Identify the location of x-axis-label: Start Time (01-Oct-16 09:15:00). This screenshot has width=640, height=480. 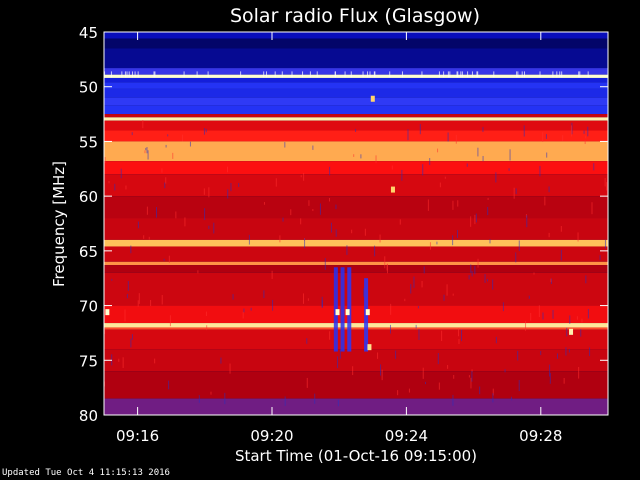
(356, 456).